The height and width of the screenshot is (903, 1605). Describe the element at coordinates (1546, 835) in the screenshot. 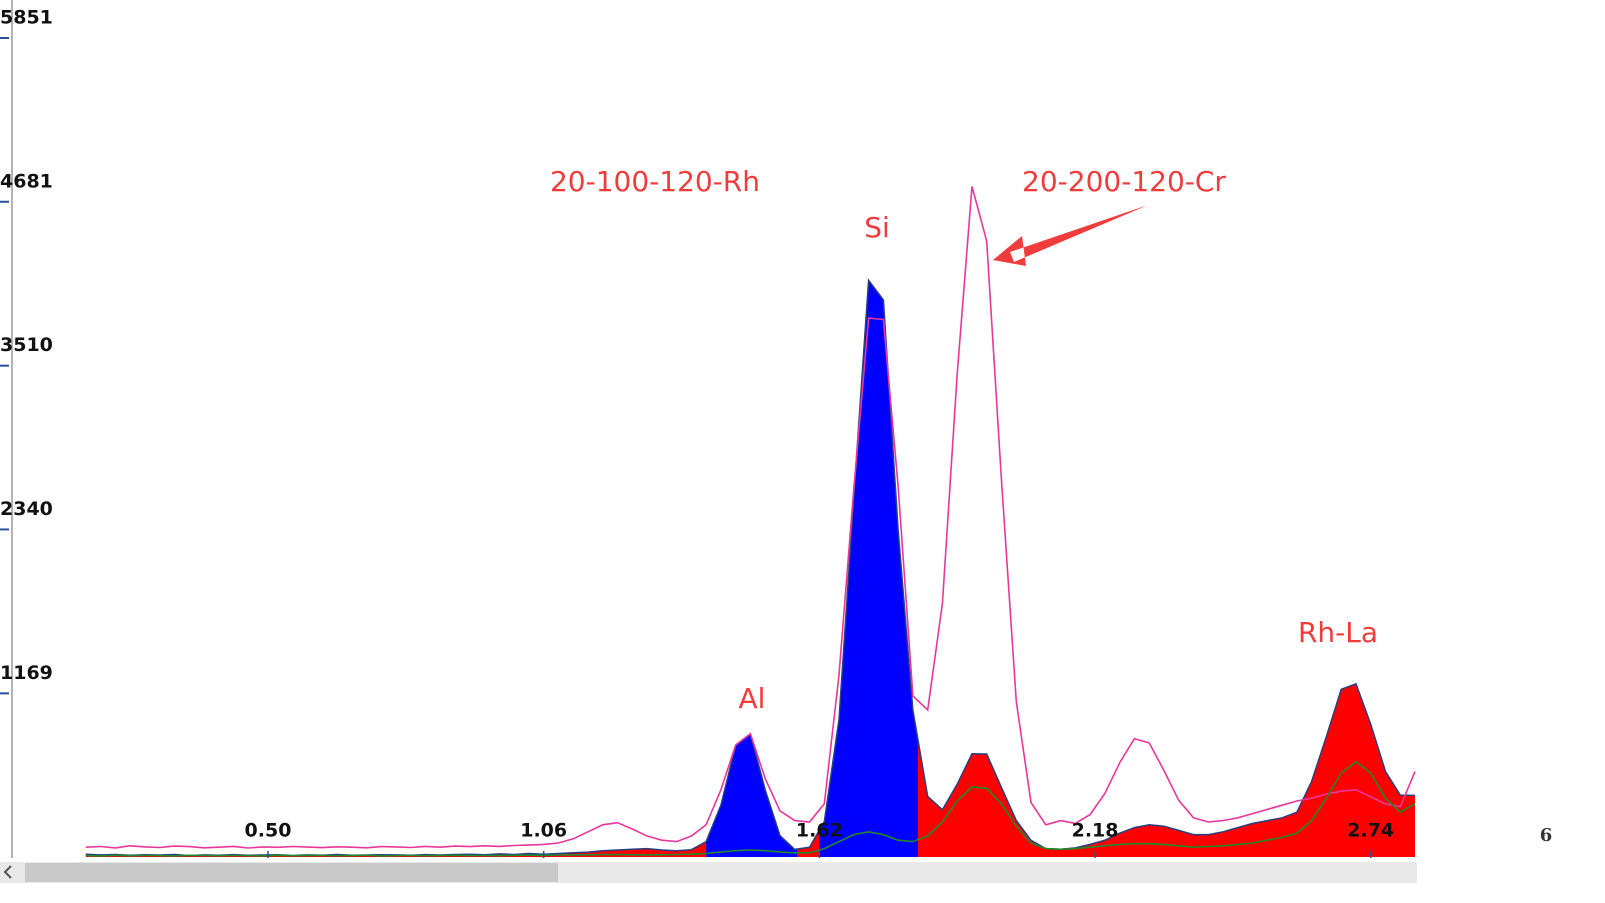

I see `side-label: 6` at that location.